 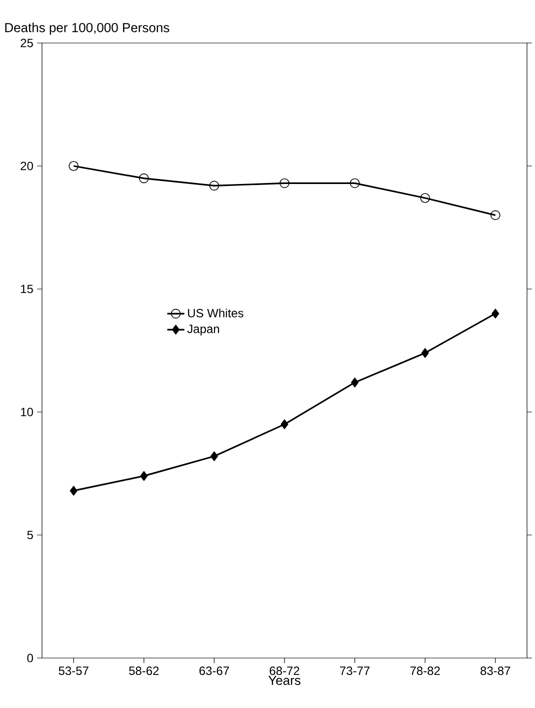 What do you see at coordinates (285, 671) in the screenshot?
I see `x-tick-label: 68-72` at bounding box center [285, 671].